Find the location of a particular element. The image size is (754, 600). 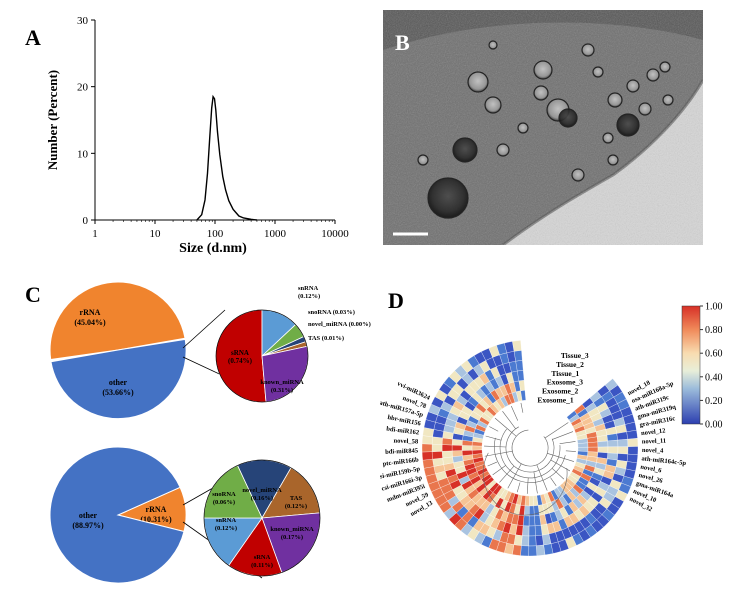

pie-slice-value: (88.97%) is located at coordinates (88, 525).